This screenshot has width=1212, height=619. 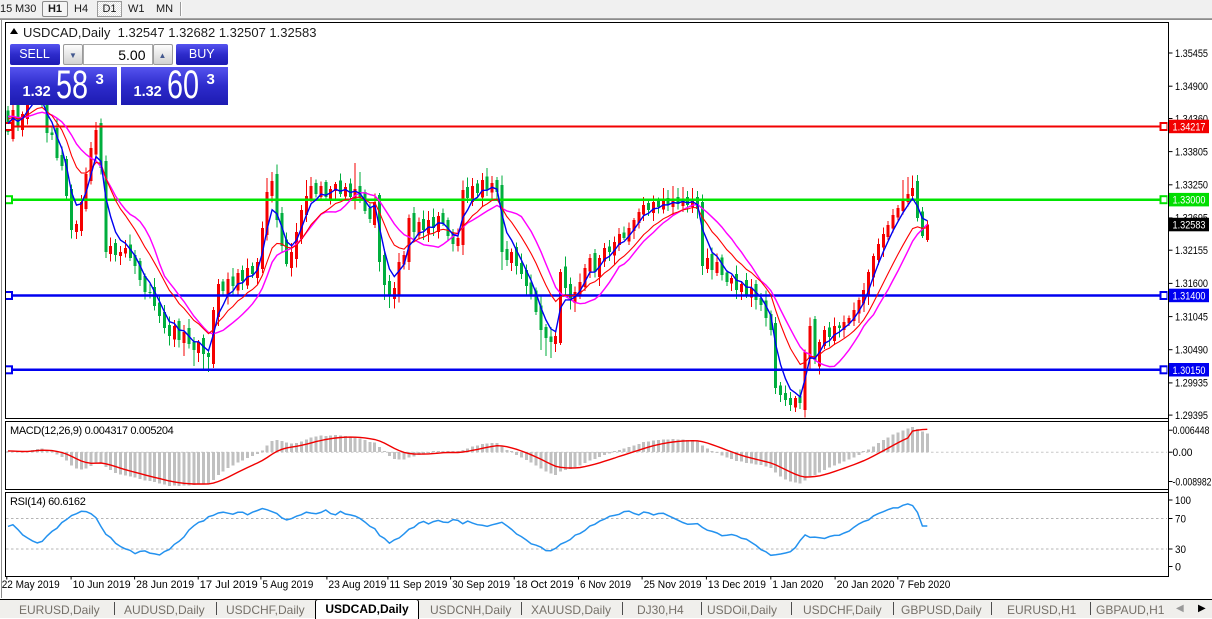 I want to click on svg-text: 1.35455, so click(x=1191, y=54).